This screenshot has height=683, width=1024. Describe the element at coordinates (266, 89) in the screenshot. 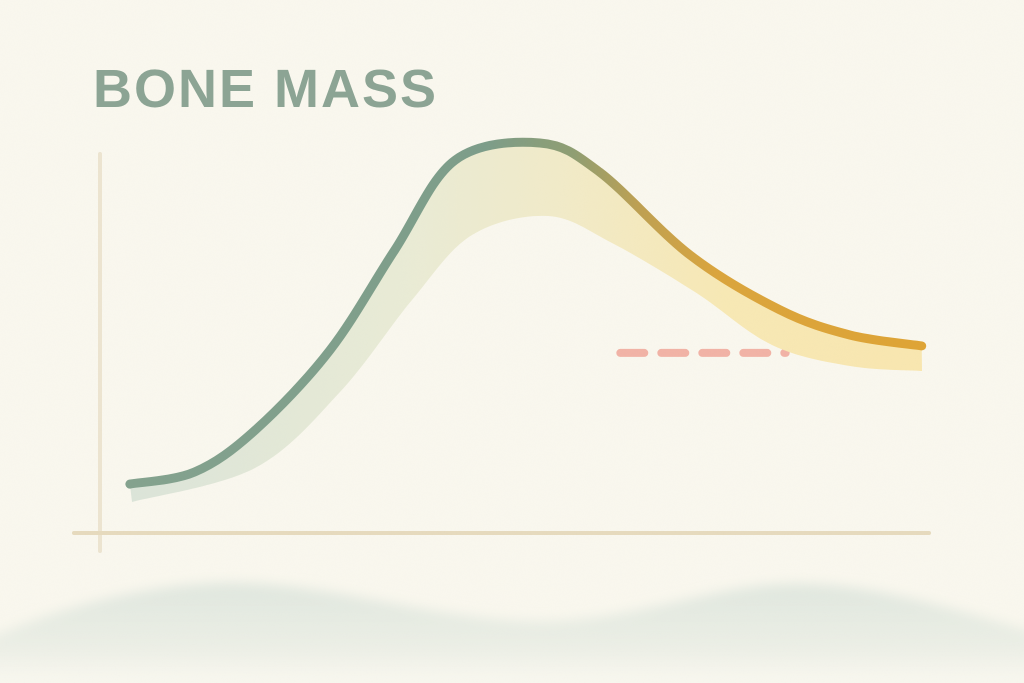

I see `chart-title: BONE MASS` at that location.